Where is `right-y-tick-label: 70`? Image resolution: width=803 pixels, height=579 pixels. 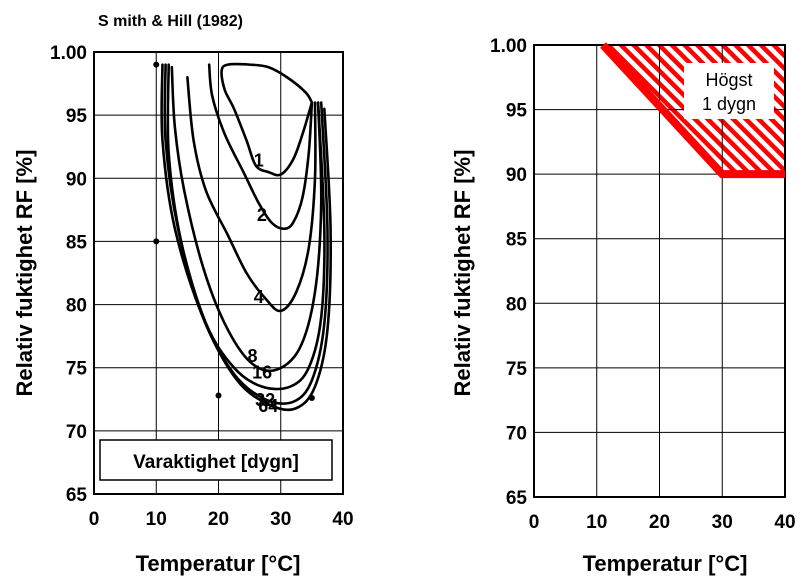 right-y-tick-label: 70 is located at coordinates (516, 433).